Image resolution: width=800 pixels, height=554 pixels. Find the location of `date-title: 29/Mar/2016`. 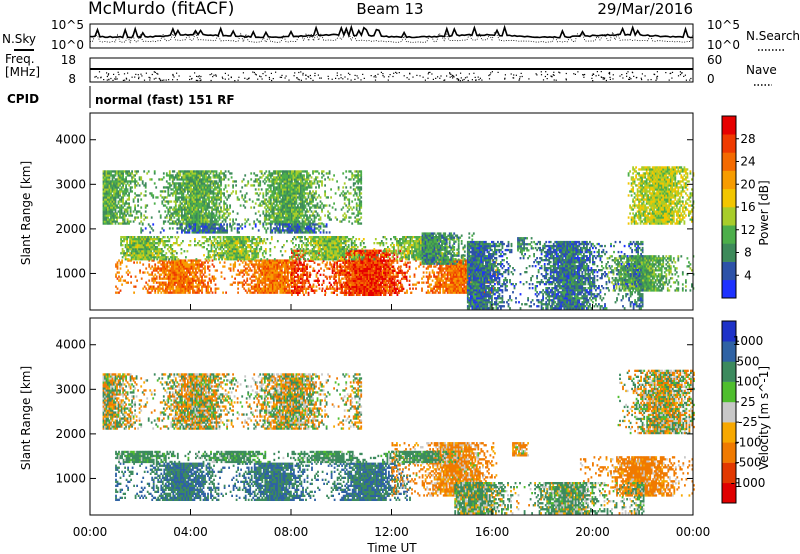

date-title: 29/Mar/2016 is located at coordinates (645, 9).